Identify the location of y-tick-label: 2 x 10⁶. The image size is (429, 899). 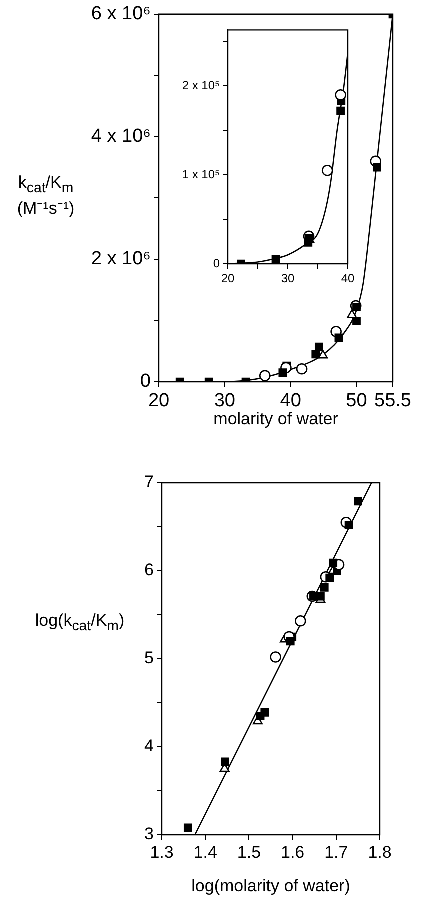
(121, 259).